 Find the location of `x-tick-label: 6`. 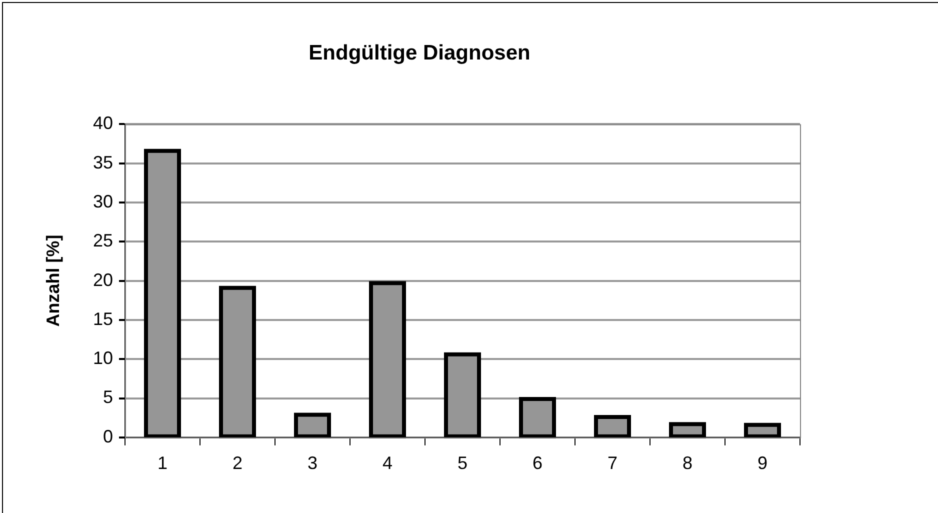

x-tick-label: 6 is located at coordinates (537, 463).